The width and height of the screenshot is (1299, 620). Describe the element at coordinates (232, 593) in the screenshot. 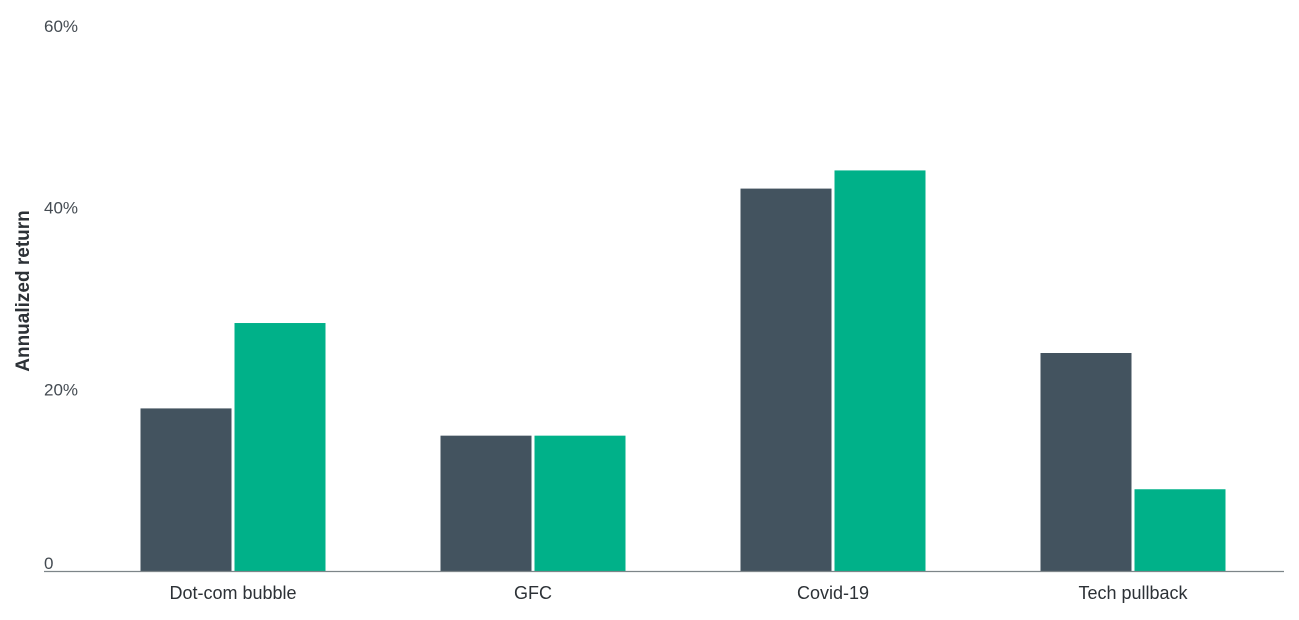

I see `category-label: Dot-com bubble` at that location.